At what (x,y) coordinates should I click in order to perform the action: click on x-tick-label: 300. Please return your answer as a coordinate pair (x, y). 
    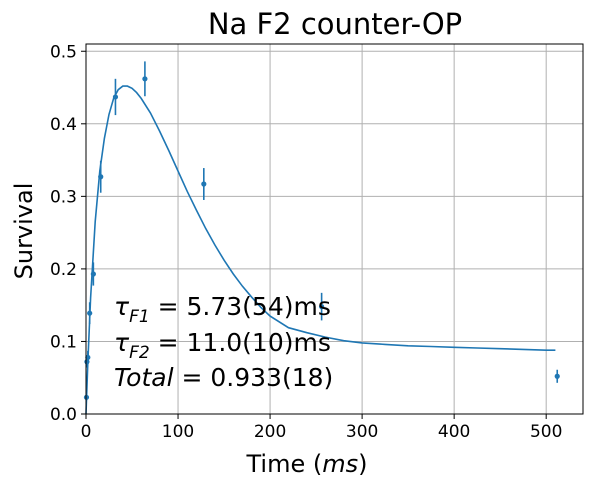
    Looking at the image, I should click on (362, 432).